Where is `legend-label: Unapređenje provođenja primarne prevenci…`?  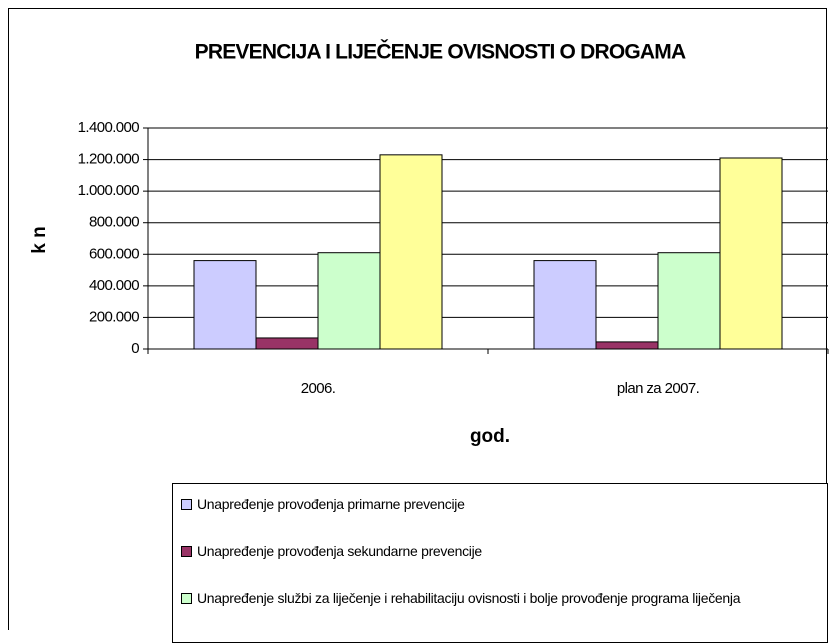 legend-label: Unapređenje provođenja primarne prevenci… is located at coordinates (331, 504).